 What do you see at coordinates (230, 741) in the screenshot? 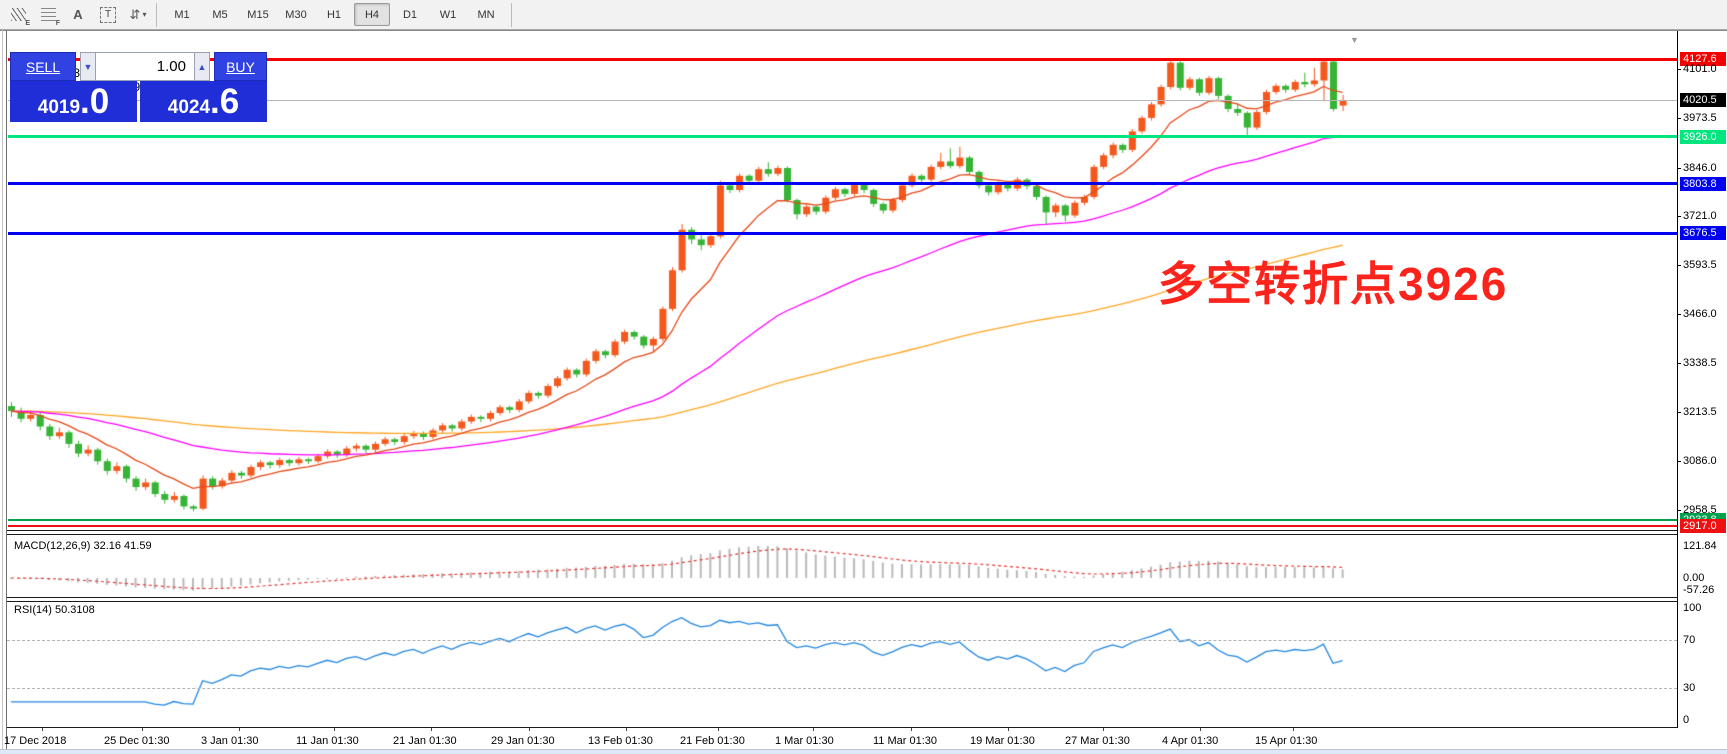
I see `time-axis-label: 3 Jan 01:30` at bounding box center [230, 741].